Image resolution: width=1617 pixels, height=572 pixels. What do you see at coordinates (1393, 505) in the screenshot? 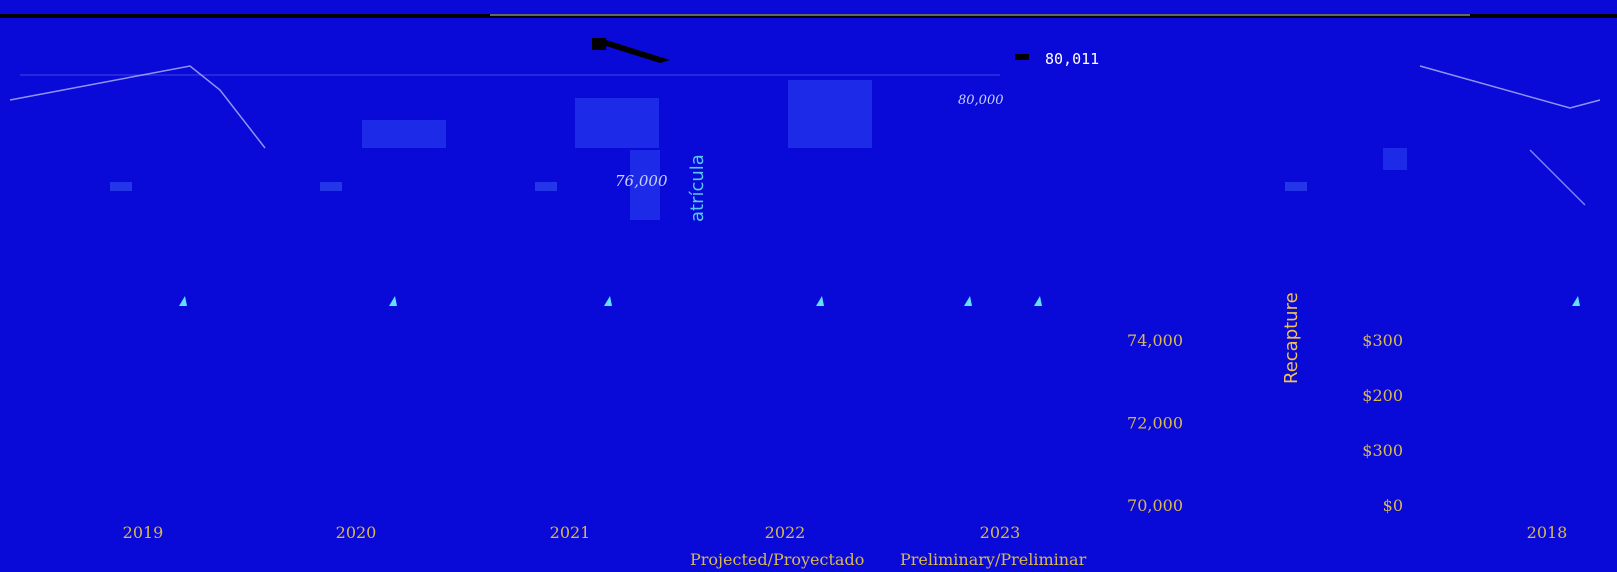
I see `right-tick-label: $0` at bounding box center [1393, 505].